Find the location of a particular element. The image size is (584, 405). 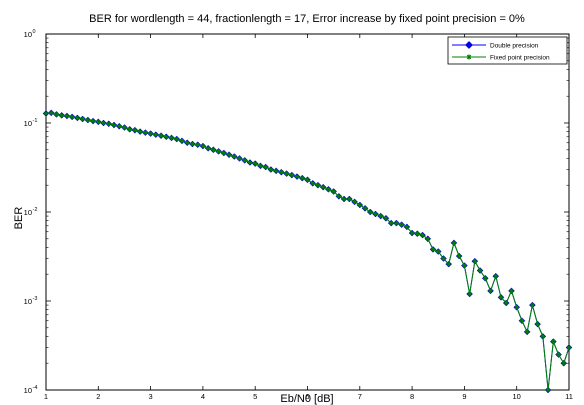

legend-box is located at coordinates (507, 50).